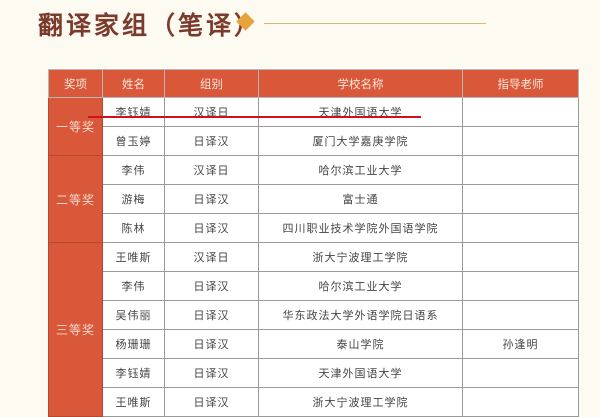 The image size is (600, 417). Describe the element at coordinates (254, 117) in the screenshot. I see `red-underline-annotation` at that location.